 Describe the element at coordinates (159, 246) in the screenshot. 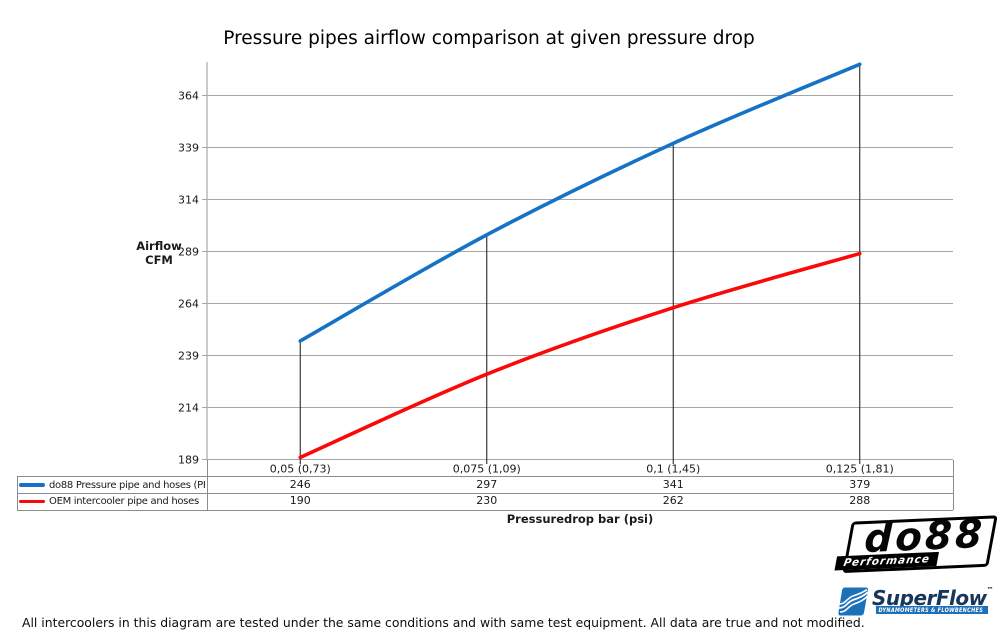

I see `y-axis-title-line1: Airflow` at that location.